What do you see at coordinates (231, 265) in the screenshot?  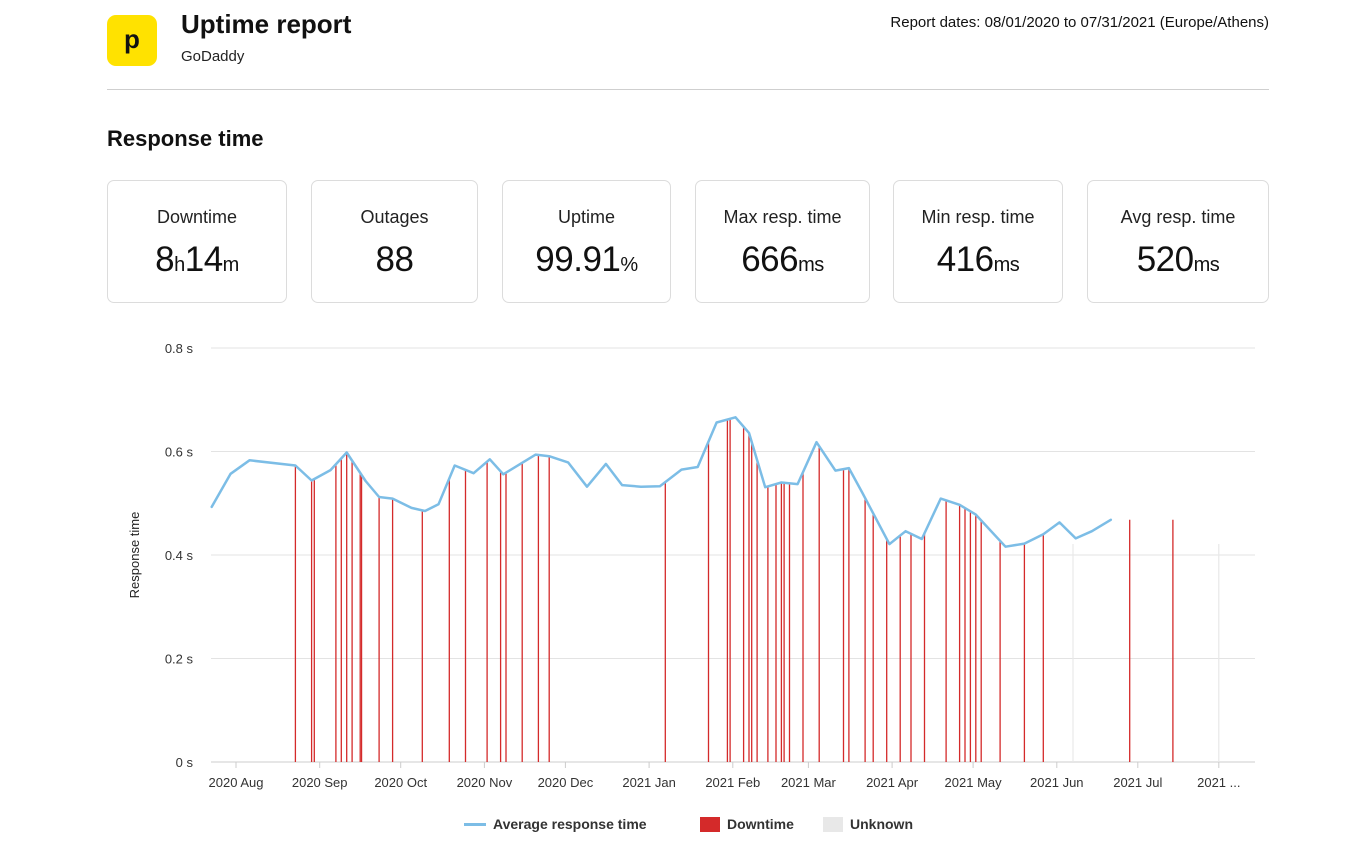 I see `stat-unit: m` at bounding box center [231, 265].